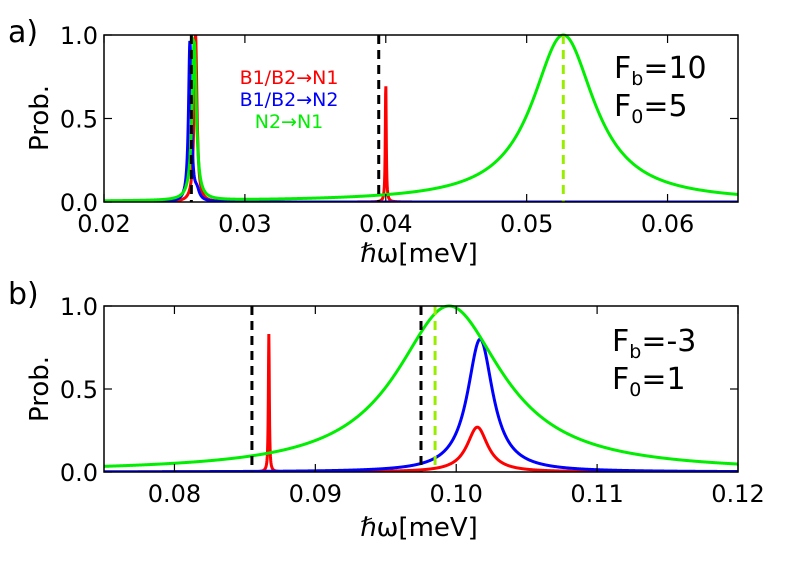 This screenshot has height=564, width=789. What do you see at coordinates (289, 78) in the screenshot?
I see `legend-entry-b1b2-n1: B1/B2→N1` at bounding box center [289, 78].